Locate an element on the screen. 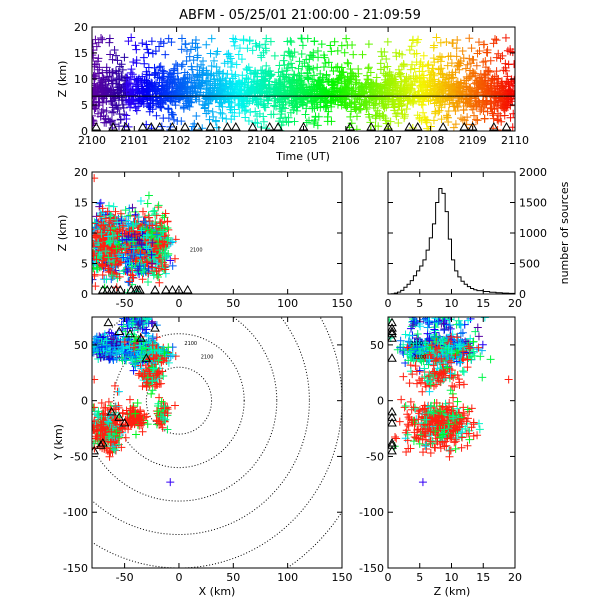 This screenshot has width=600, height=600. histogram-ylabel: number of sources is located at coordinates (564, 232).